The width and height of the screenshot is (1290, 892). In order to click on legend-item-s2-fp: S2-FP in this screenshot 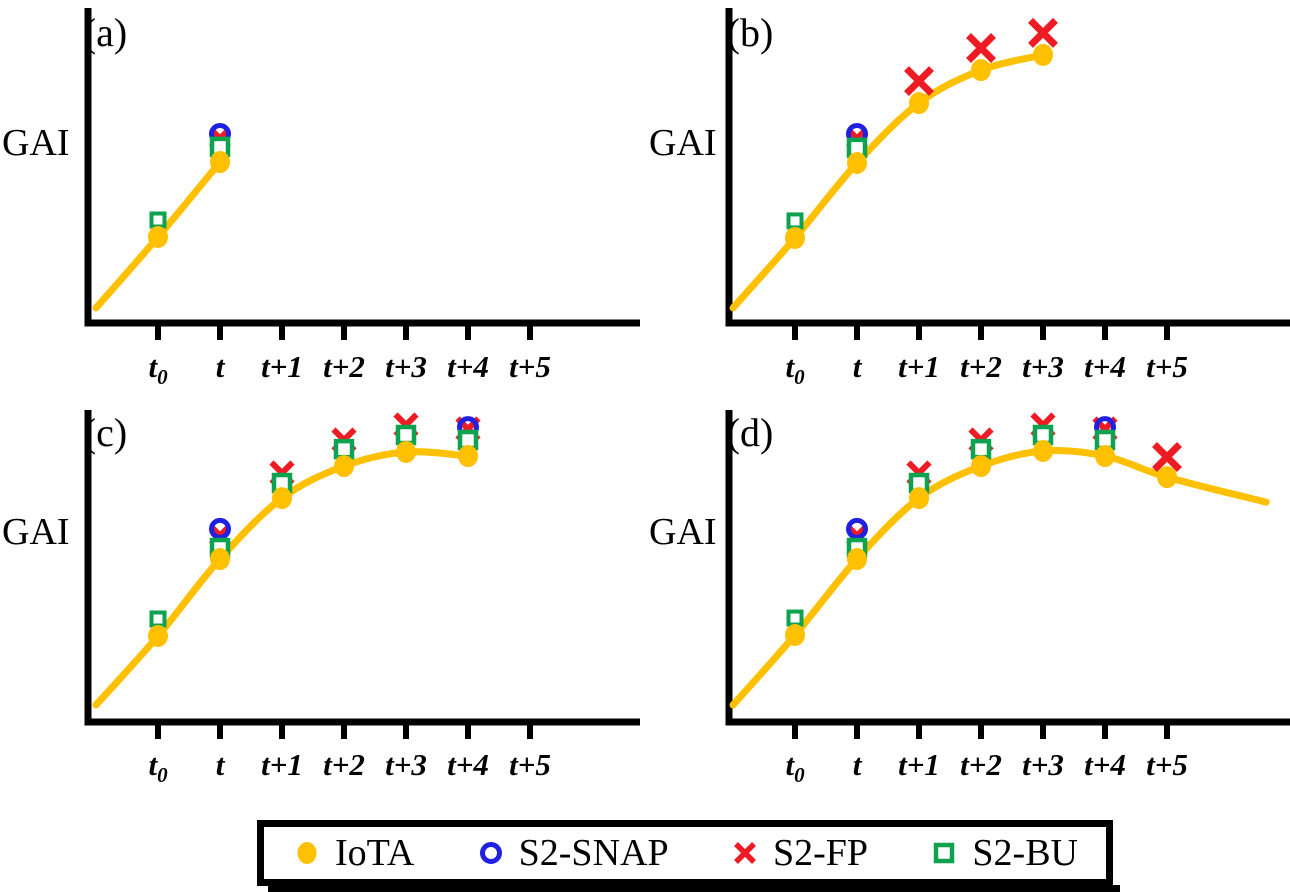, I will do `click(799, 853)`.